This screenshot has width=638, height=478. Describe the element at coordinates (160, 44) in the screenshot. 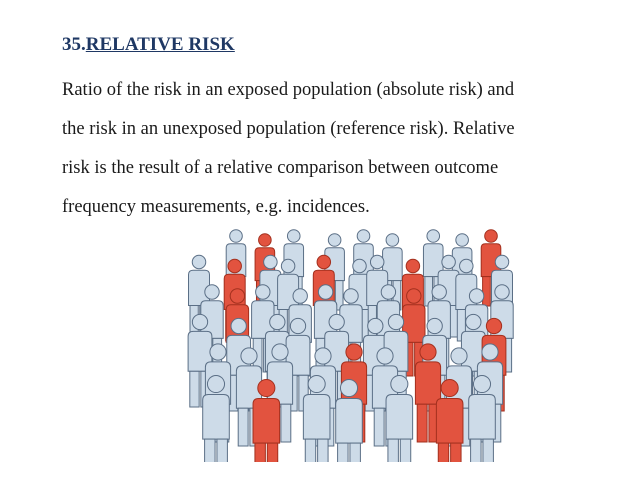

I see `heading-title: RELATIVE RISK` at that location.